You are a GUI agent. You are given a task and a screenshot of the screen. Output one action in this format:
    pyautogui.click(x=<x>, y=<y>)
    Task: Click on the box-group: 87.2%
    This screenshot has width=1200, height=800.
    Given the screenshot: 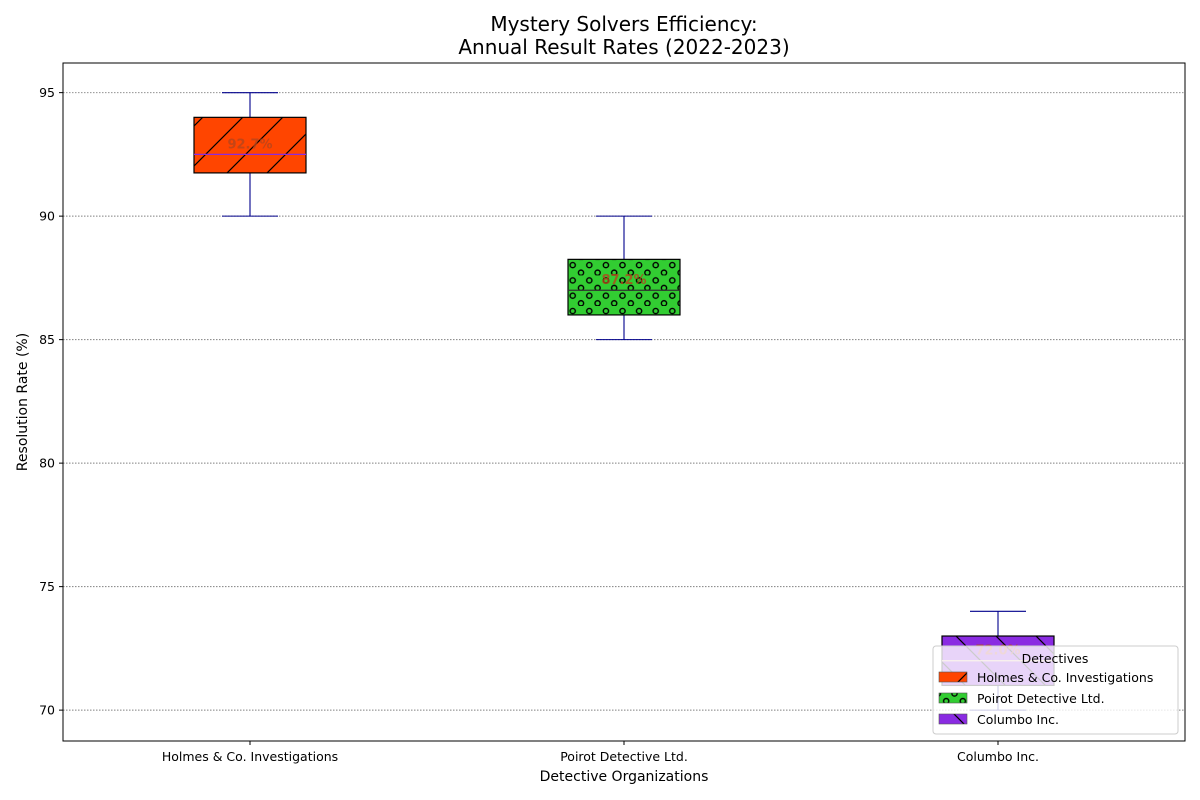 What is the action you would take?
    pyautogui.click(x=624, y=278)
    